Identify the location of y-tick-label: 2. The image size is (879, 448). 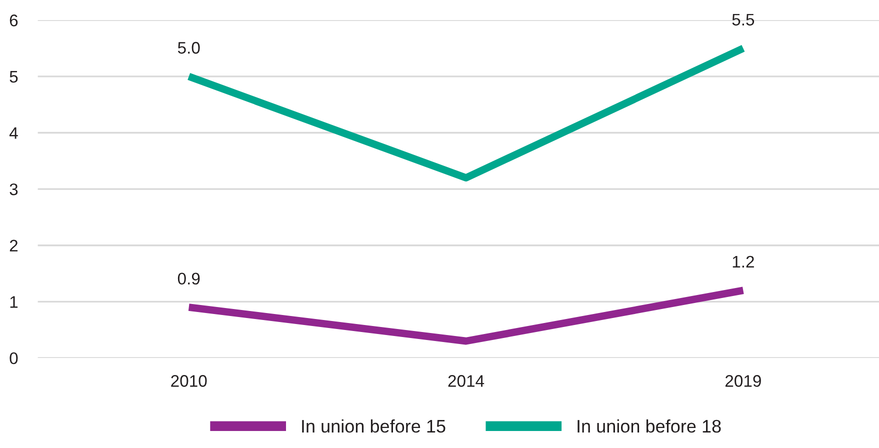
(14, 246).